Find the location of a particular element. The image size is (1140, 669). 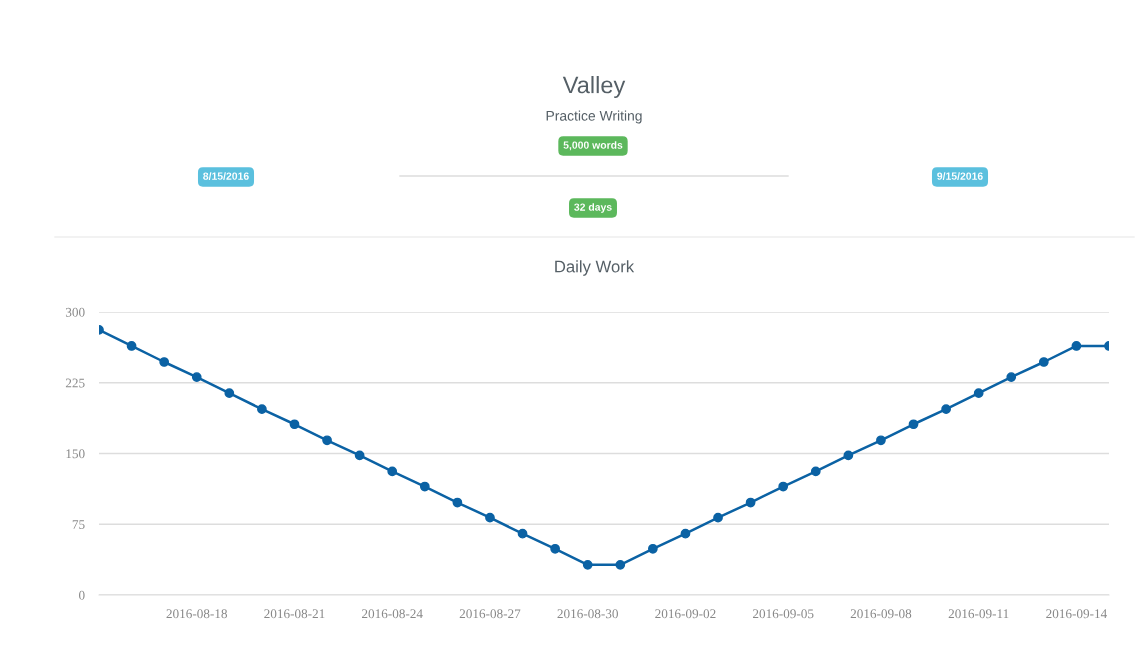

x-tick-label: 2016-08-27 is located at coordinates (490, 614).